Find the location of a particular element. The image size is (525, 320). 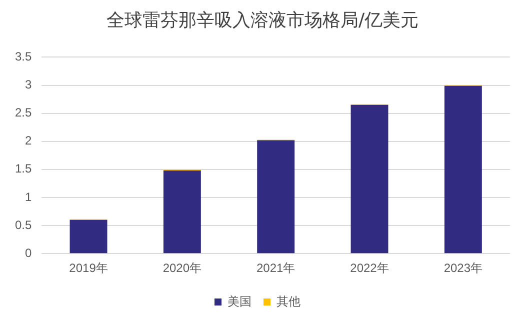

x-tick-label: 2021年 is located at coordinates (276, 268).